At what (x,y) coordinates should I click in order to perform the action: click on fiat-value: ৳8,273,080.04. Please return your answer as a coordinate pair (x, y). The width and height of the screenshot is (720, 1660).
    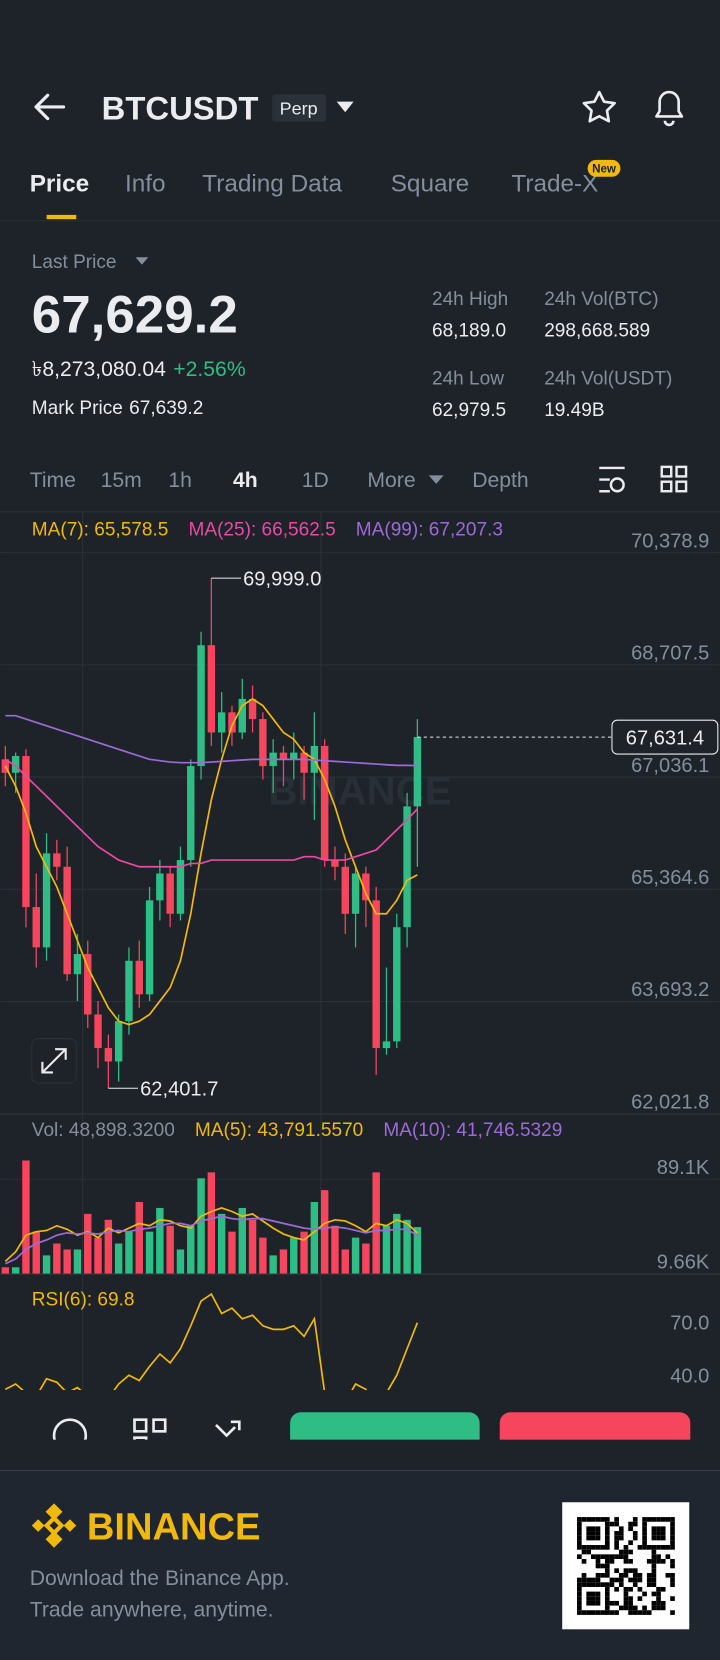
    Looking at the image, I should click on (99, 369).